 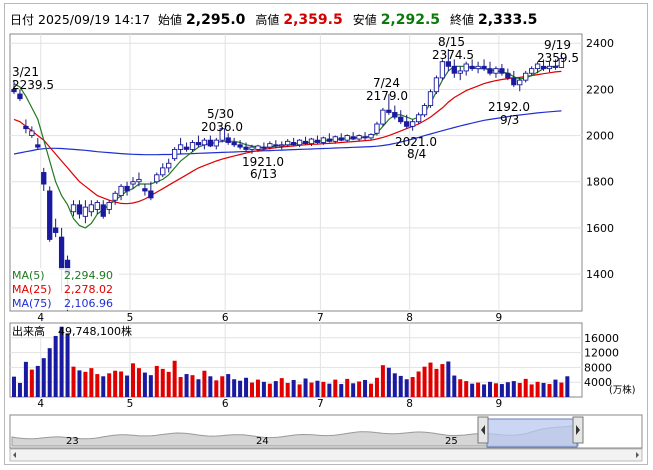 What do you see at coordinates (269, 318) in the screenshot?
I see `price-x-axis: 4 5 6 7 8 9` at bounding box center [269, 318].